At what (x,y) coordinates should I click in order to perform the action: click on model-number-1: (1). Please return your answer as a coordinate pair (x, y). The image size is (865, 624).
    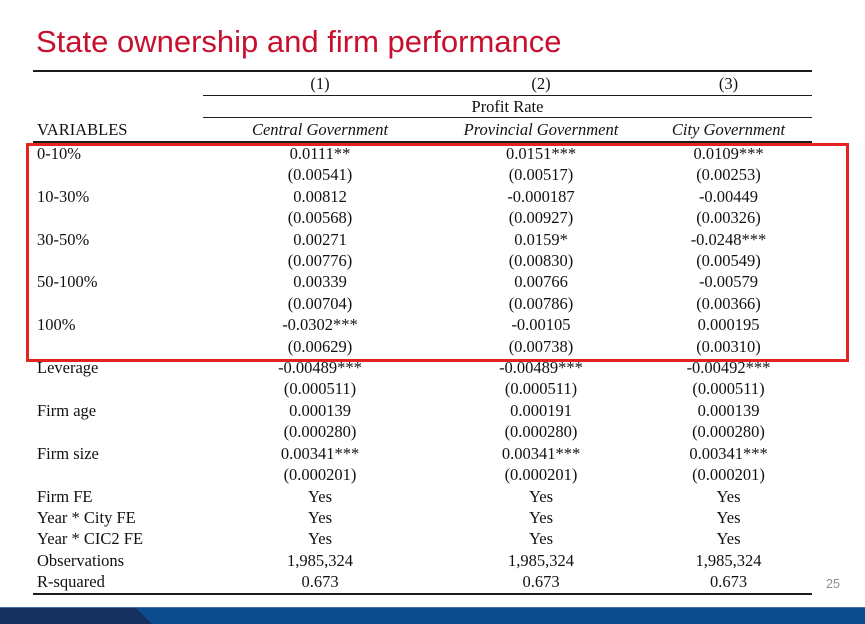
    Looking at the image, I should click on (320, 83).